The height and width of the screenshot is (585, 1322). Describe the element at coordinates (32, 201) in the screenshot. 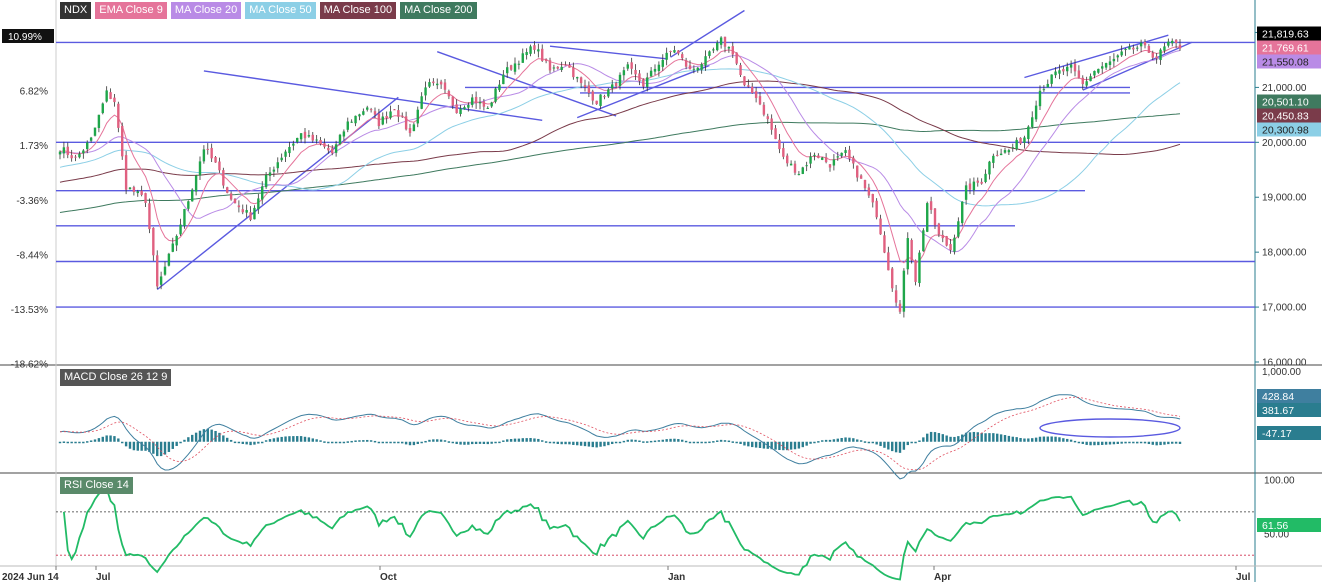

I see `percent-label: -3.36%` at that location.